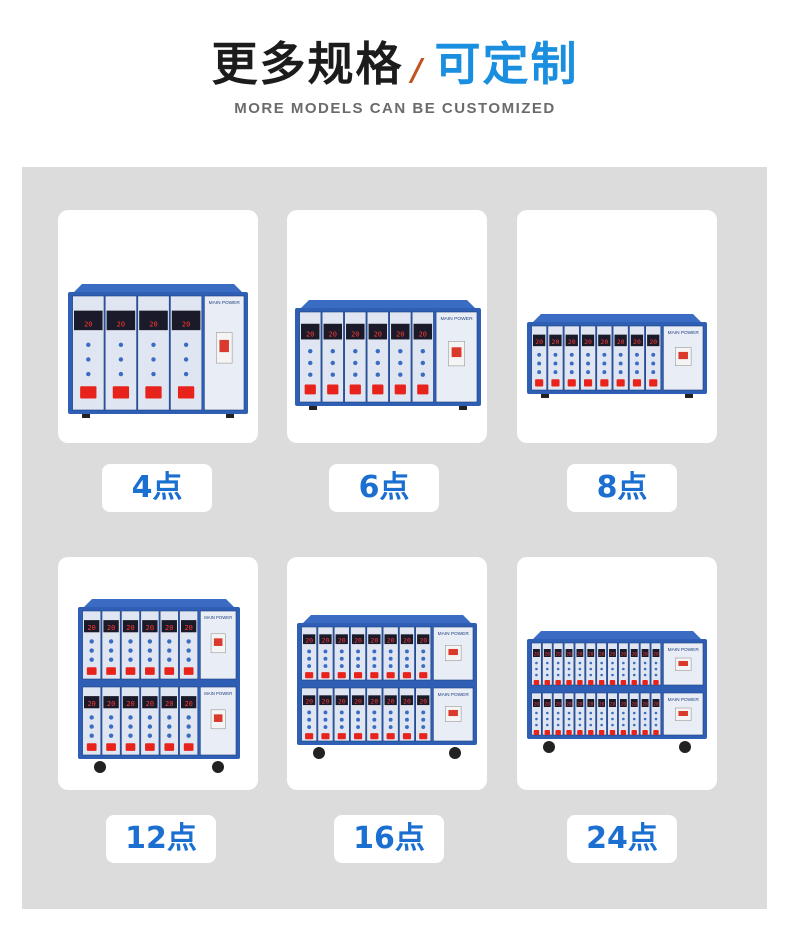 Image resolution: width=790 pixels, height=947 pixels. I want to click on product-image: 20 20 20 20 20 20 20 20 MAIN POWER, so click(617, 326).